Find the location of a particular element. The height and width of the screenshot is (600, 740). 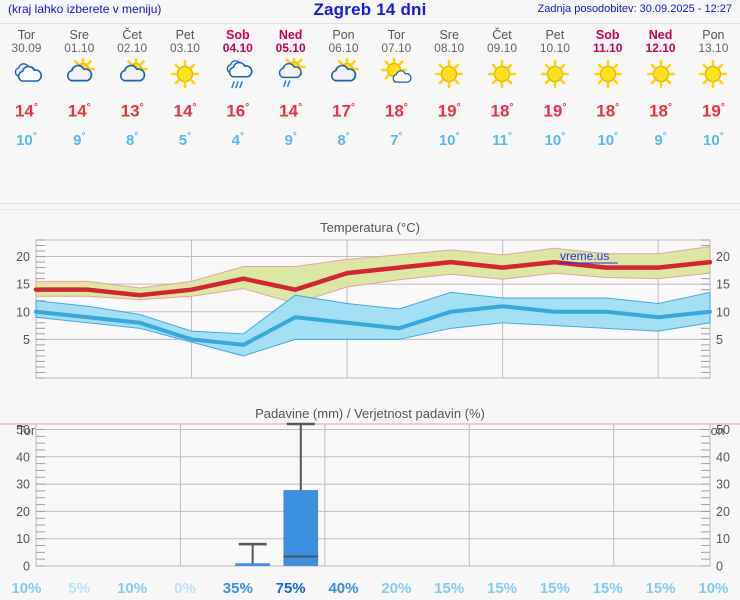

min-temperature-value: 10° is located at coordinates (713, 139).